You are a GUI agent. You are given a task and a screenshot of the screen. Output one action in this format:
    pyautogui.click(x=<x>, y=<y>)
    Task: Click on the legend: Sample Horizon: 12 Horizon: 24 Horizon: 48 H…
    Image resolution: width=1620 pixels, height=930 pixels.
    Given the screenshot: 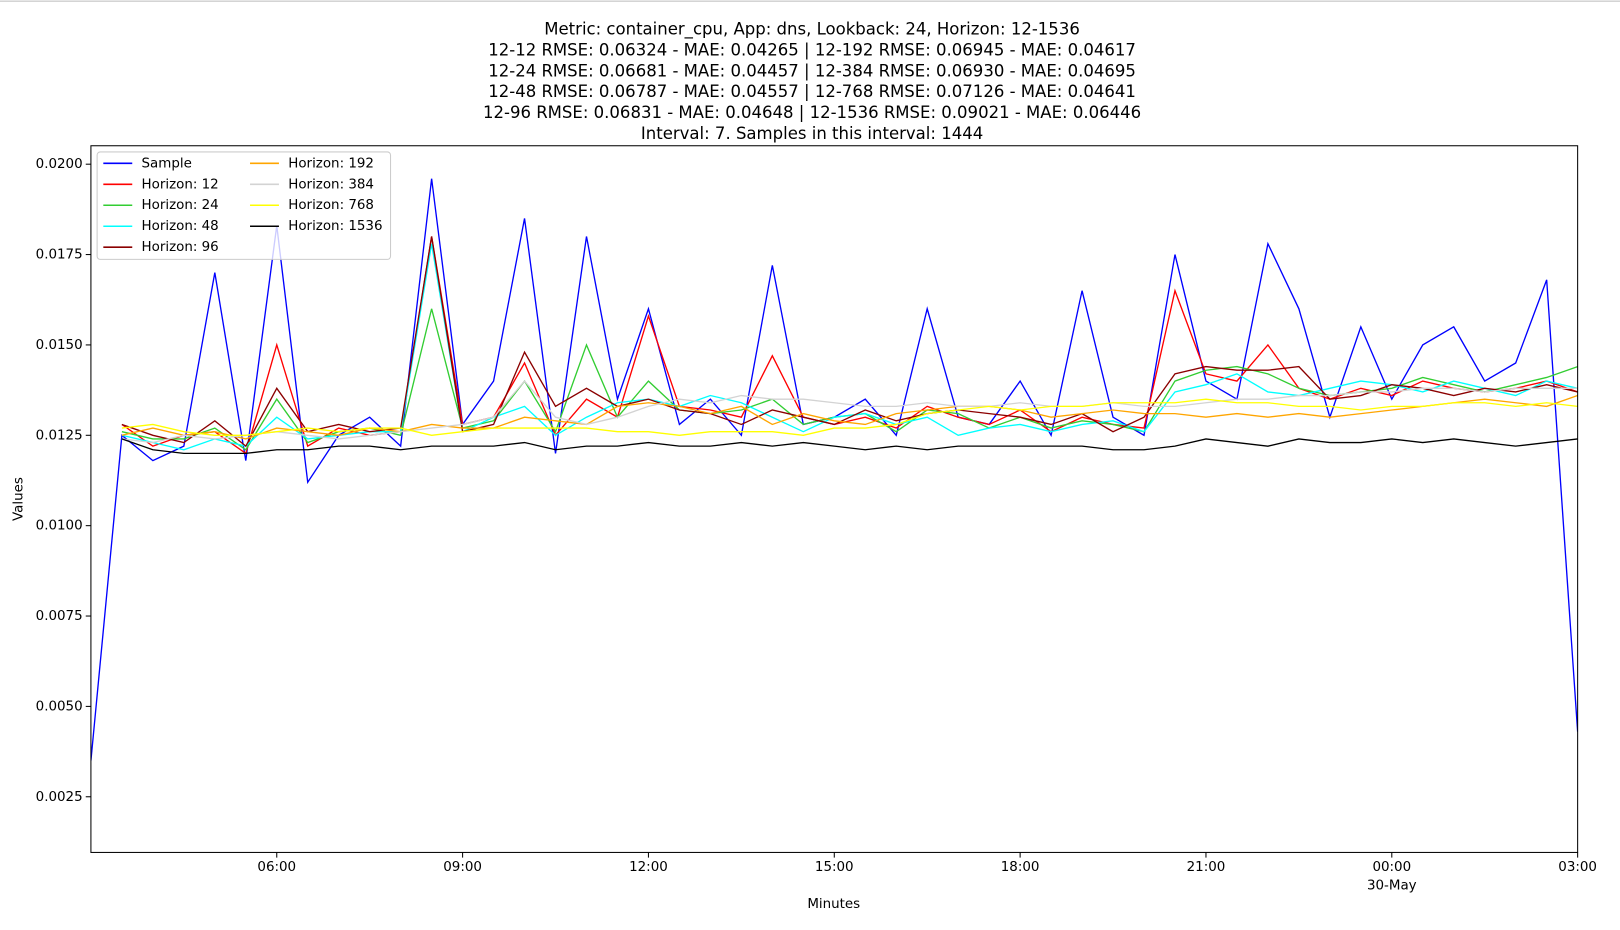 What is the action you would take?
    pyautogui.click(x=244, y=205)
    